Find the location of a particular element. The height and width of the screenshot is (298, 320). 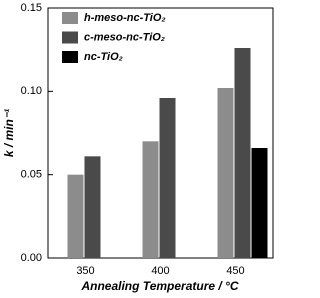

x-tick-label: 350 is located at coordinates (85, 271).